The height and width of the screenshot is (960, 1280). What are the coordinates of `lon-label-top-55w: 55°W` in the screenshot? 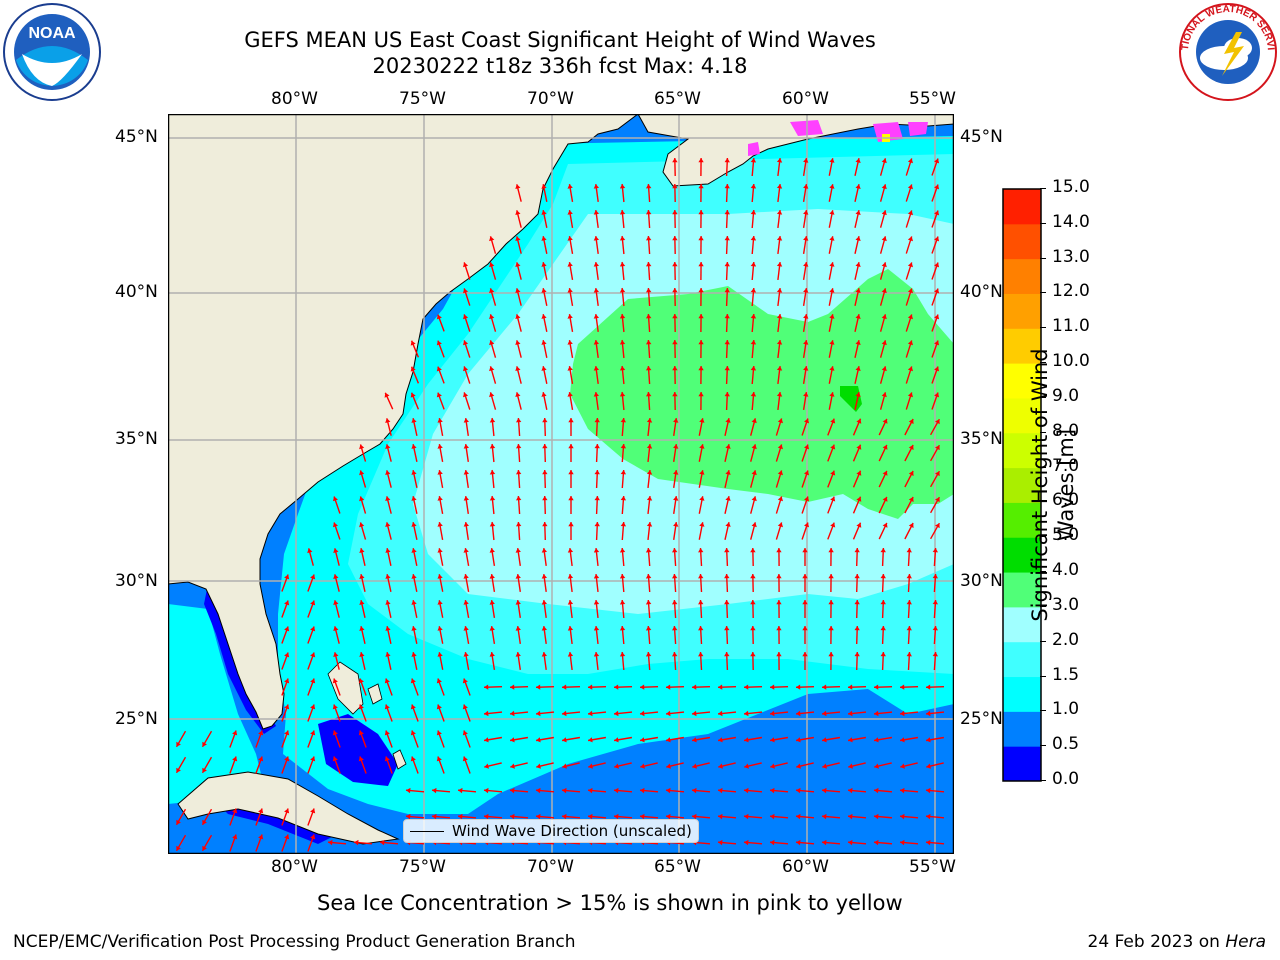 It's located at (932, 99).